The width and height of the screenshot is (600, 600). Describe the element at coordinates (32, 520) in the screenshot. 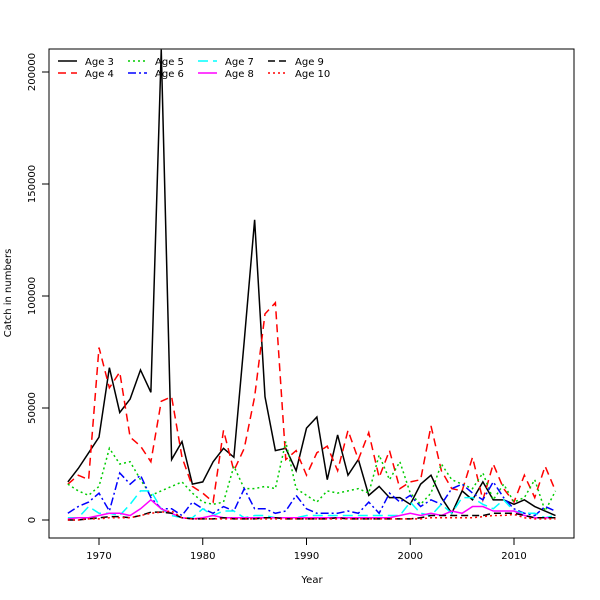

I see `y-tick-label: 0` at that location.